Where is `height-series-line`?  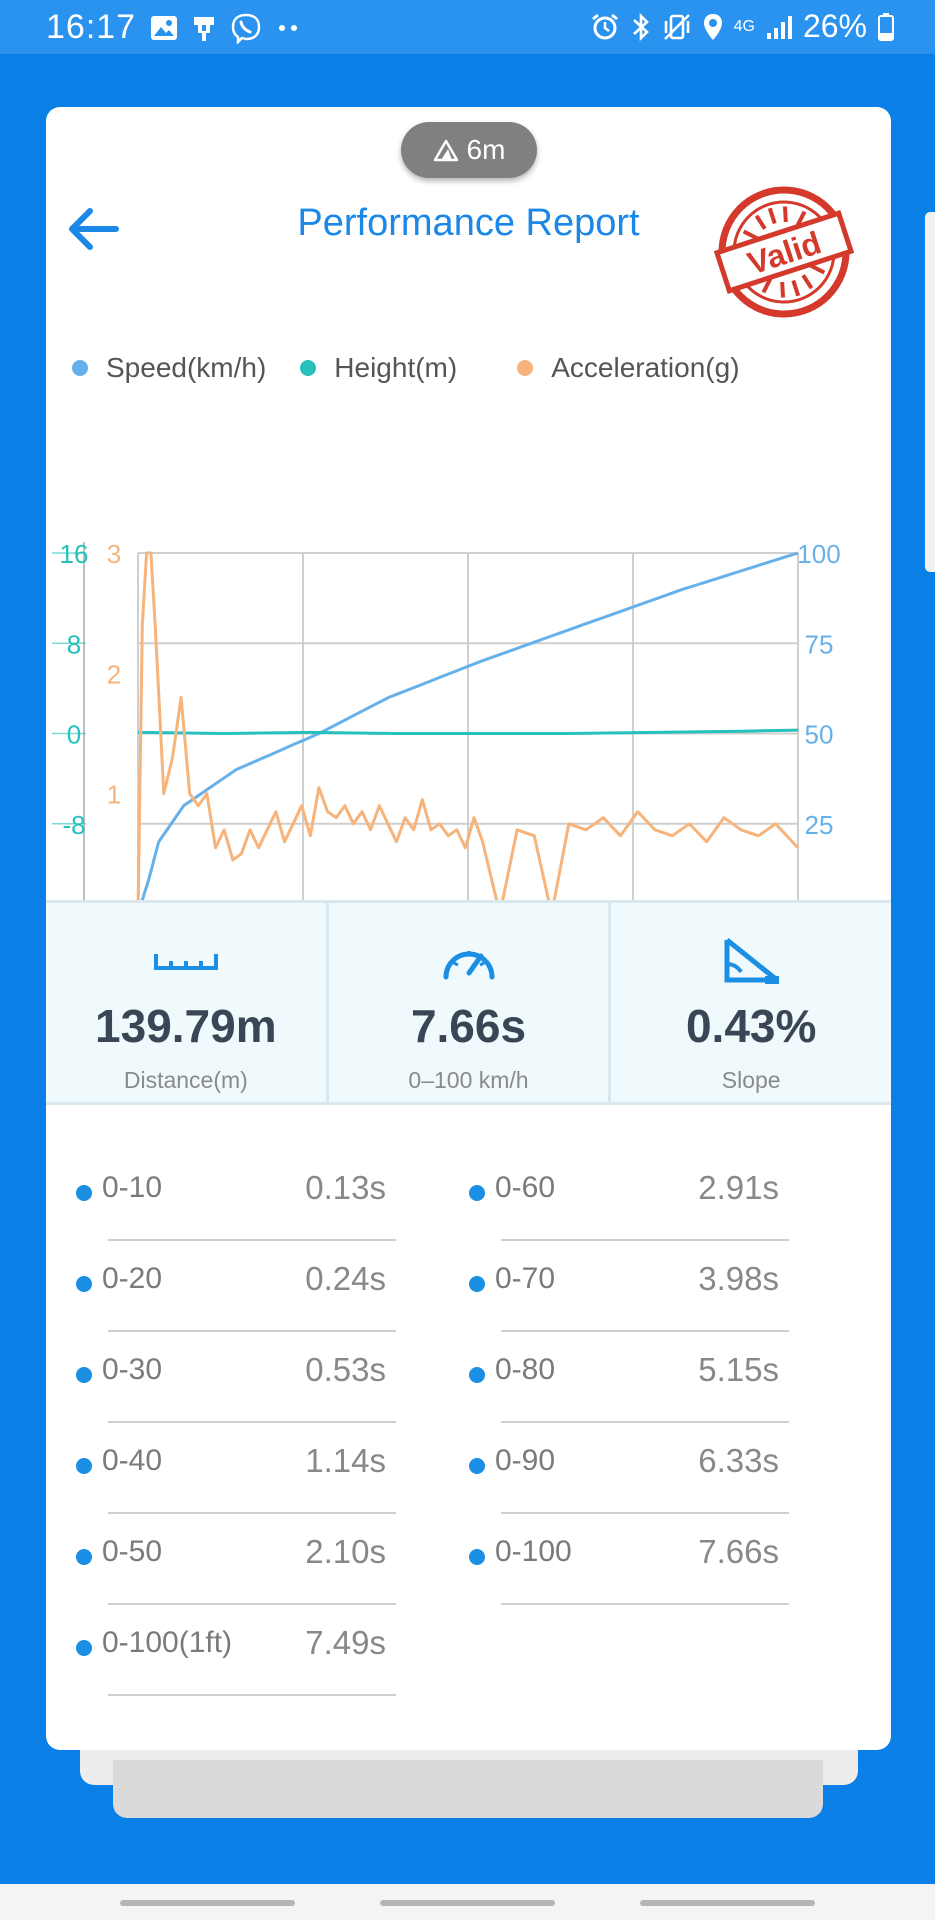 height-series-line is located at coordinates (468, 731).